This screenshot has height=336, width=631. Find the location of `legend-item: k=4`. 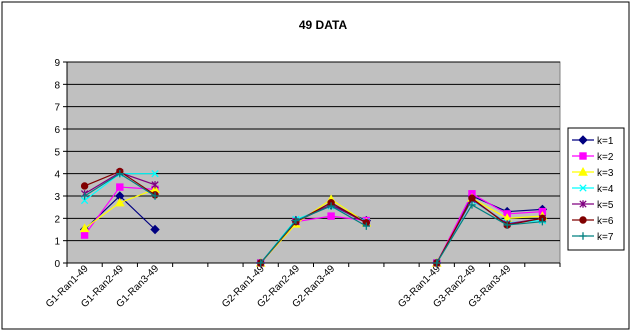

legend-item: k=4 is located at coordinates (593, 189).